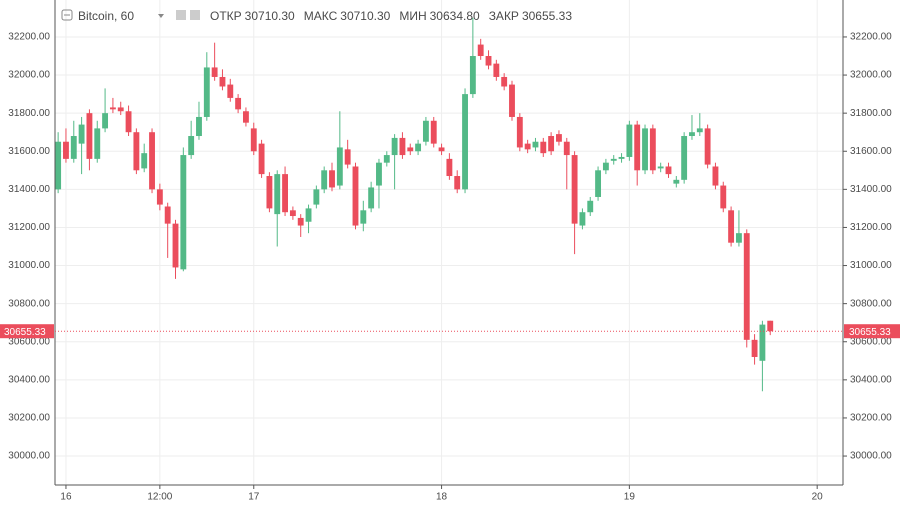 The image size is (900, 509). I want to click on x-tick-label: 18, so click(442, 497).